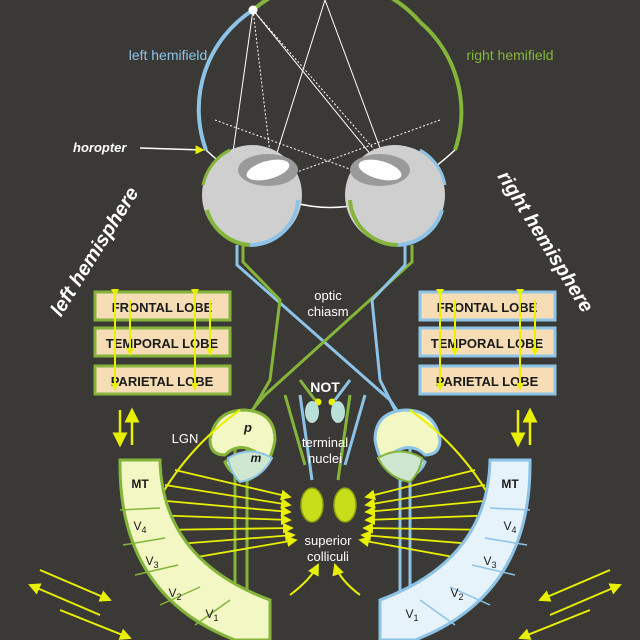 This screenshot has width=640, height=640. What do you see at coordinates (507, 526) in the screenshot?
I see `right-v4-label: V` at bounding box center [507, 526].